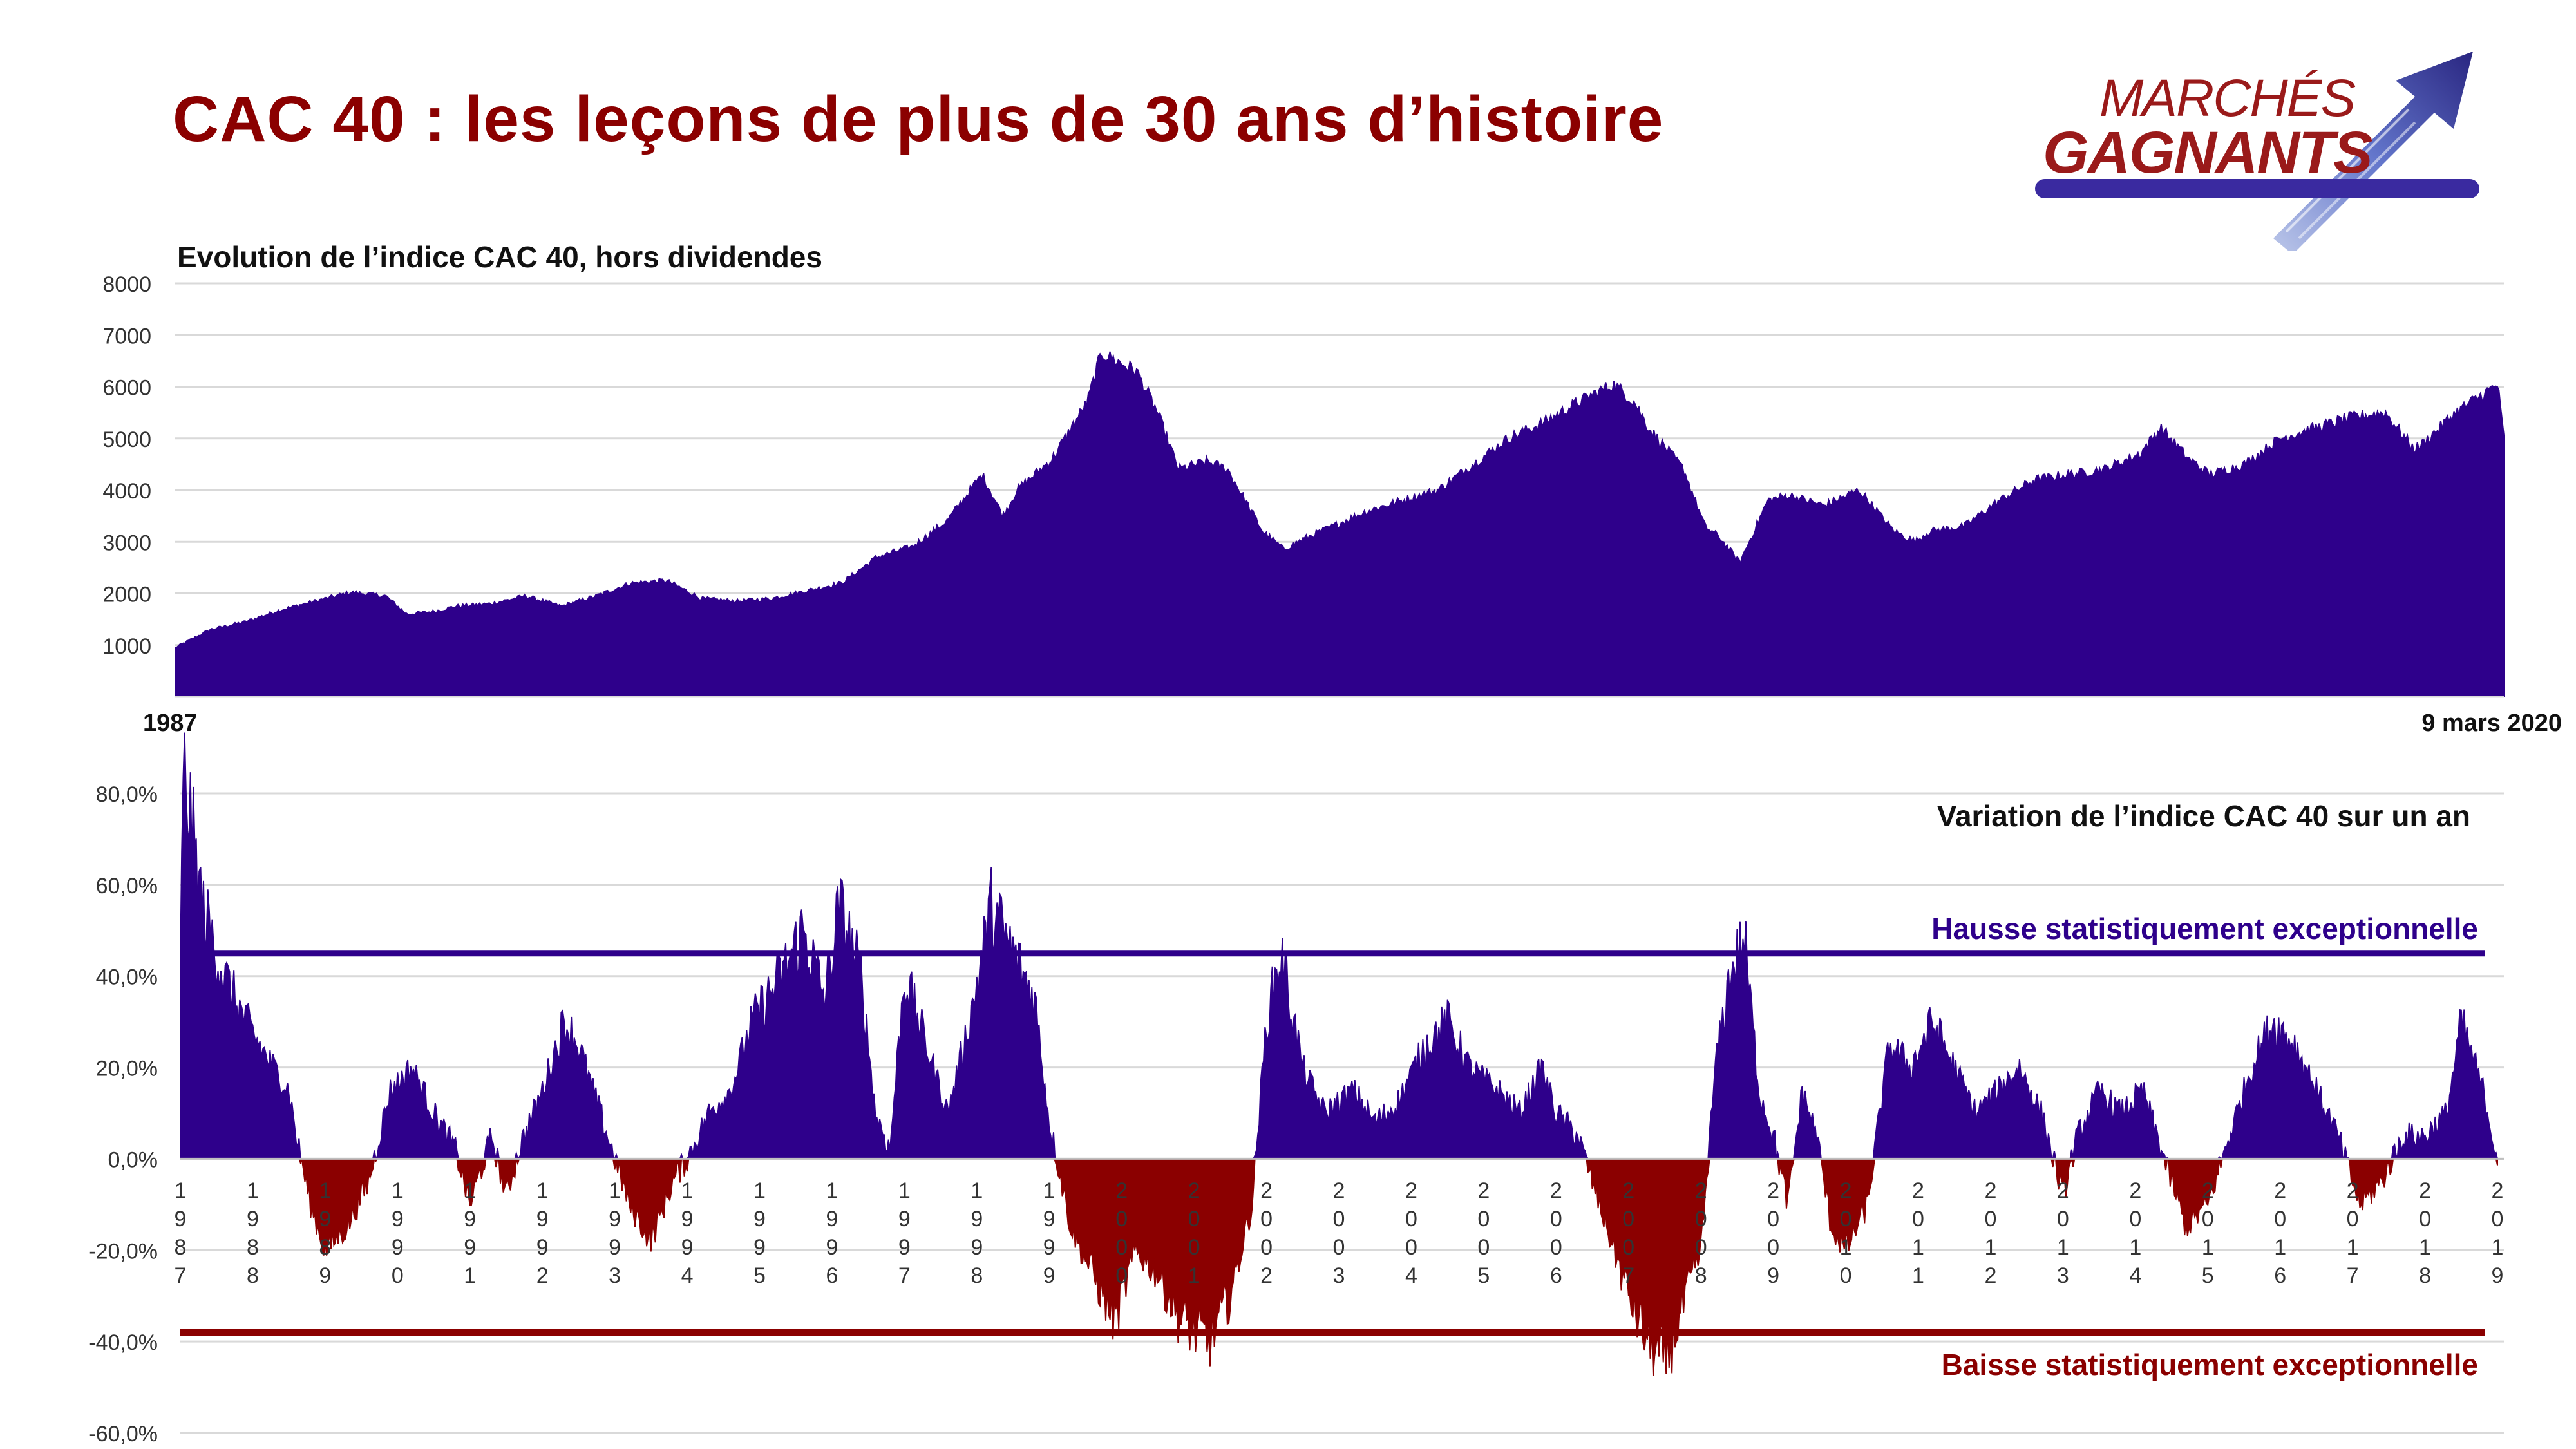 The image size is (2576, 1449). Describe the element at coordinates (133, 1160) in the screenshot. I see `bottom-y-tick-label: 0,0%` at that location.